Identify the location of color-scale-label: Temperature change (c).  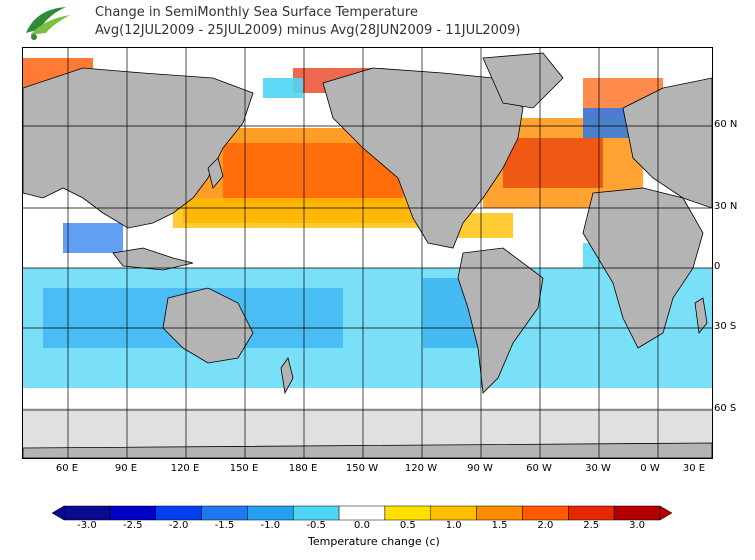
(374, 541).